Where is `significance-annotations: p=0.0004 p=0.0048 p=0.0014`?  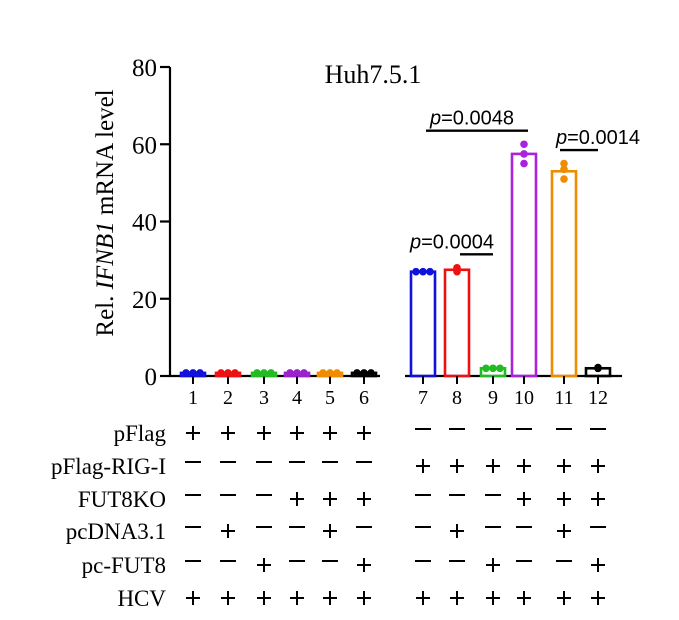 significance-annotations: p=0.0004 p=0.0048 p=0.0014 is located at coordinates (524, 182).